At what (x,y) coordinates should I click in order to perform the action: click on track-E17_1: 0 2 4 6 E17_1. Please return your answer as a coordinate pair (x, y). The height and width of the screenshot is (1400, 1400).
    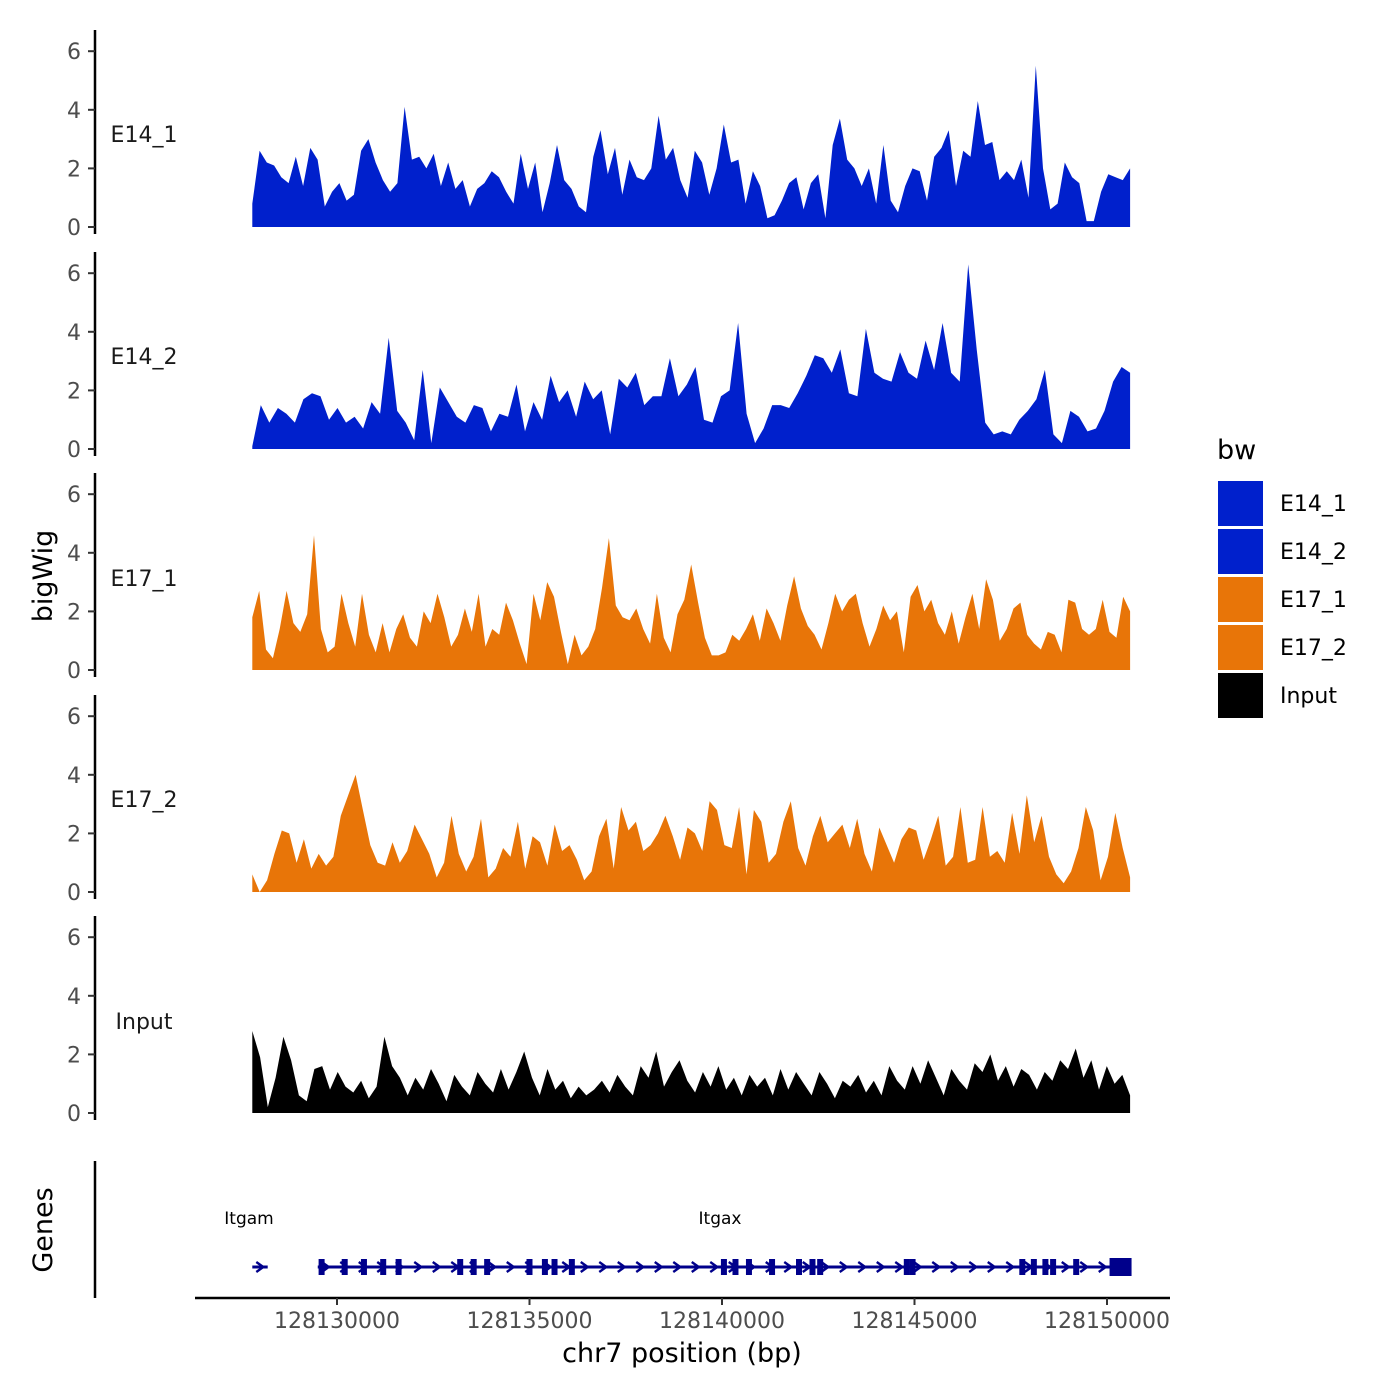
    Looking at the image, I should click on (599, 578).